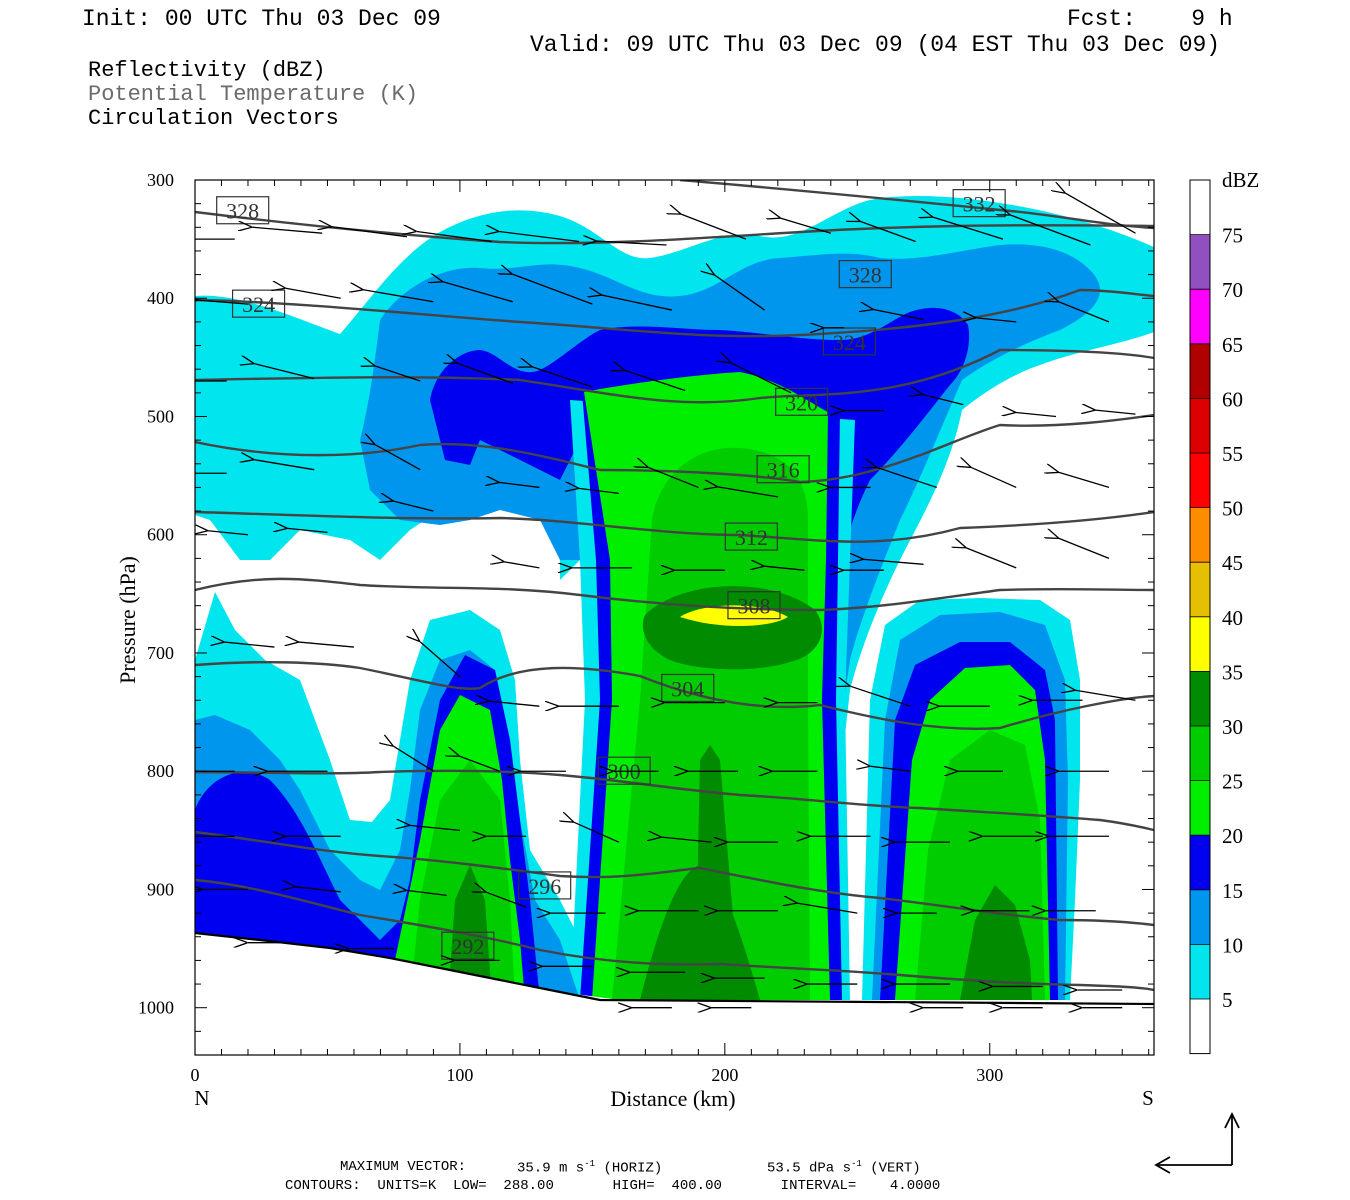 The image size is (1350, 1200). What do you see at coordinates (1197, 1142) in the screenshot?
I see `reference-vector-key` at bounding box center [1197, 1142].